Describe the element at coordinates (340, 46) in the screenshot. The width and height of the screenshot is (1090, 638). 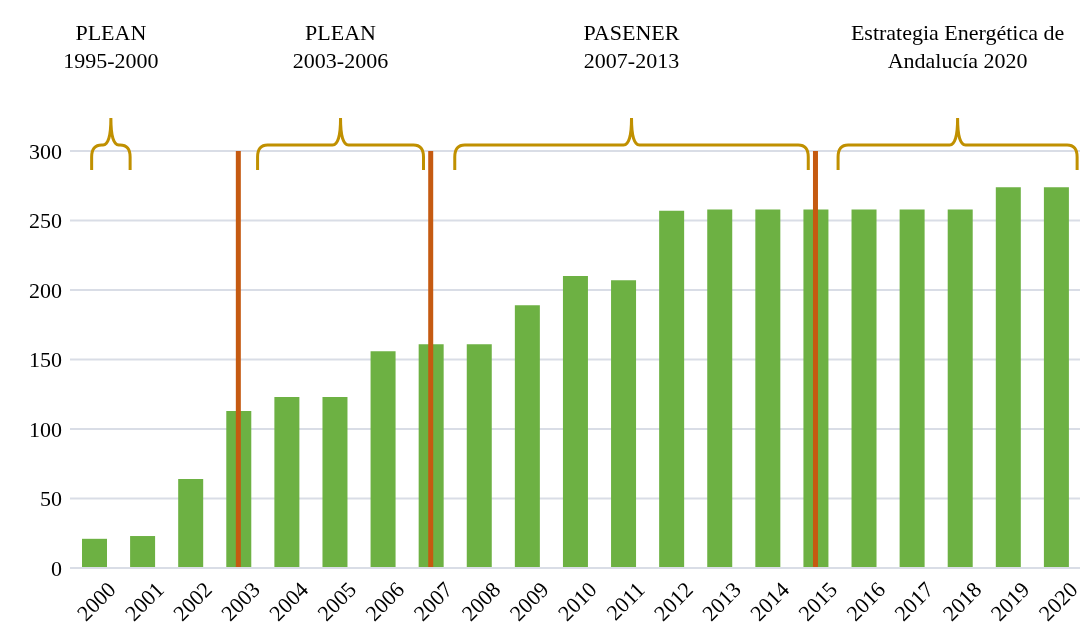
I see `text: PLEAN 2003-2006` at that location.